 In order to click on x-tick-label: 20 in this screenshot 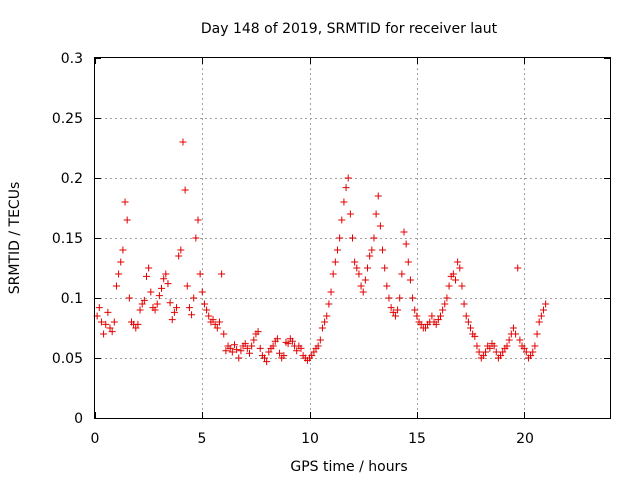, I will do `click(525, 439)`.